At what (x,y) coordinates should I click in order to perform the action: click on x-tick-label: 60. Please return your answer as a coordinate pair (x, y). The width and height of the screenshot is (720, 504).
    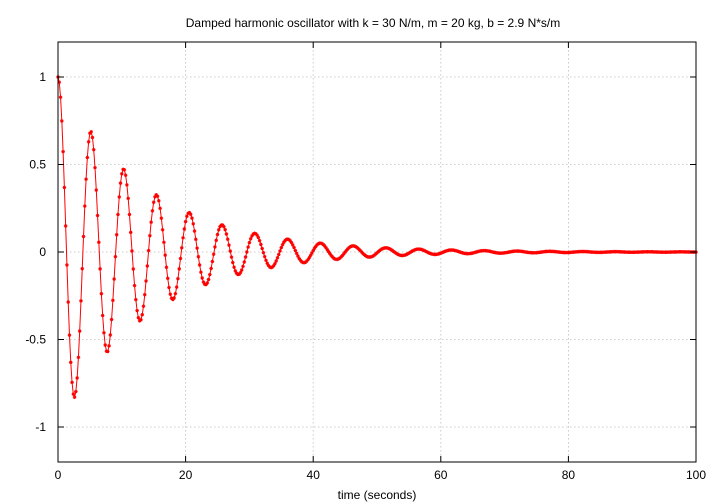
    Looking at the image, I should click on (441, 475).